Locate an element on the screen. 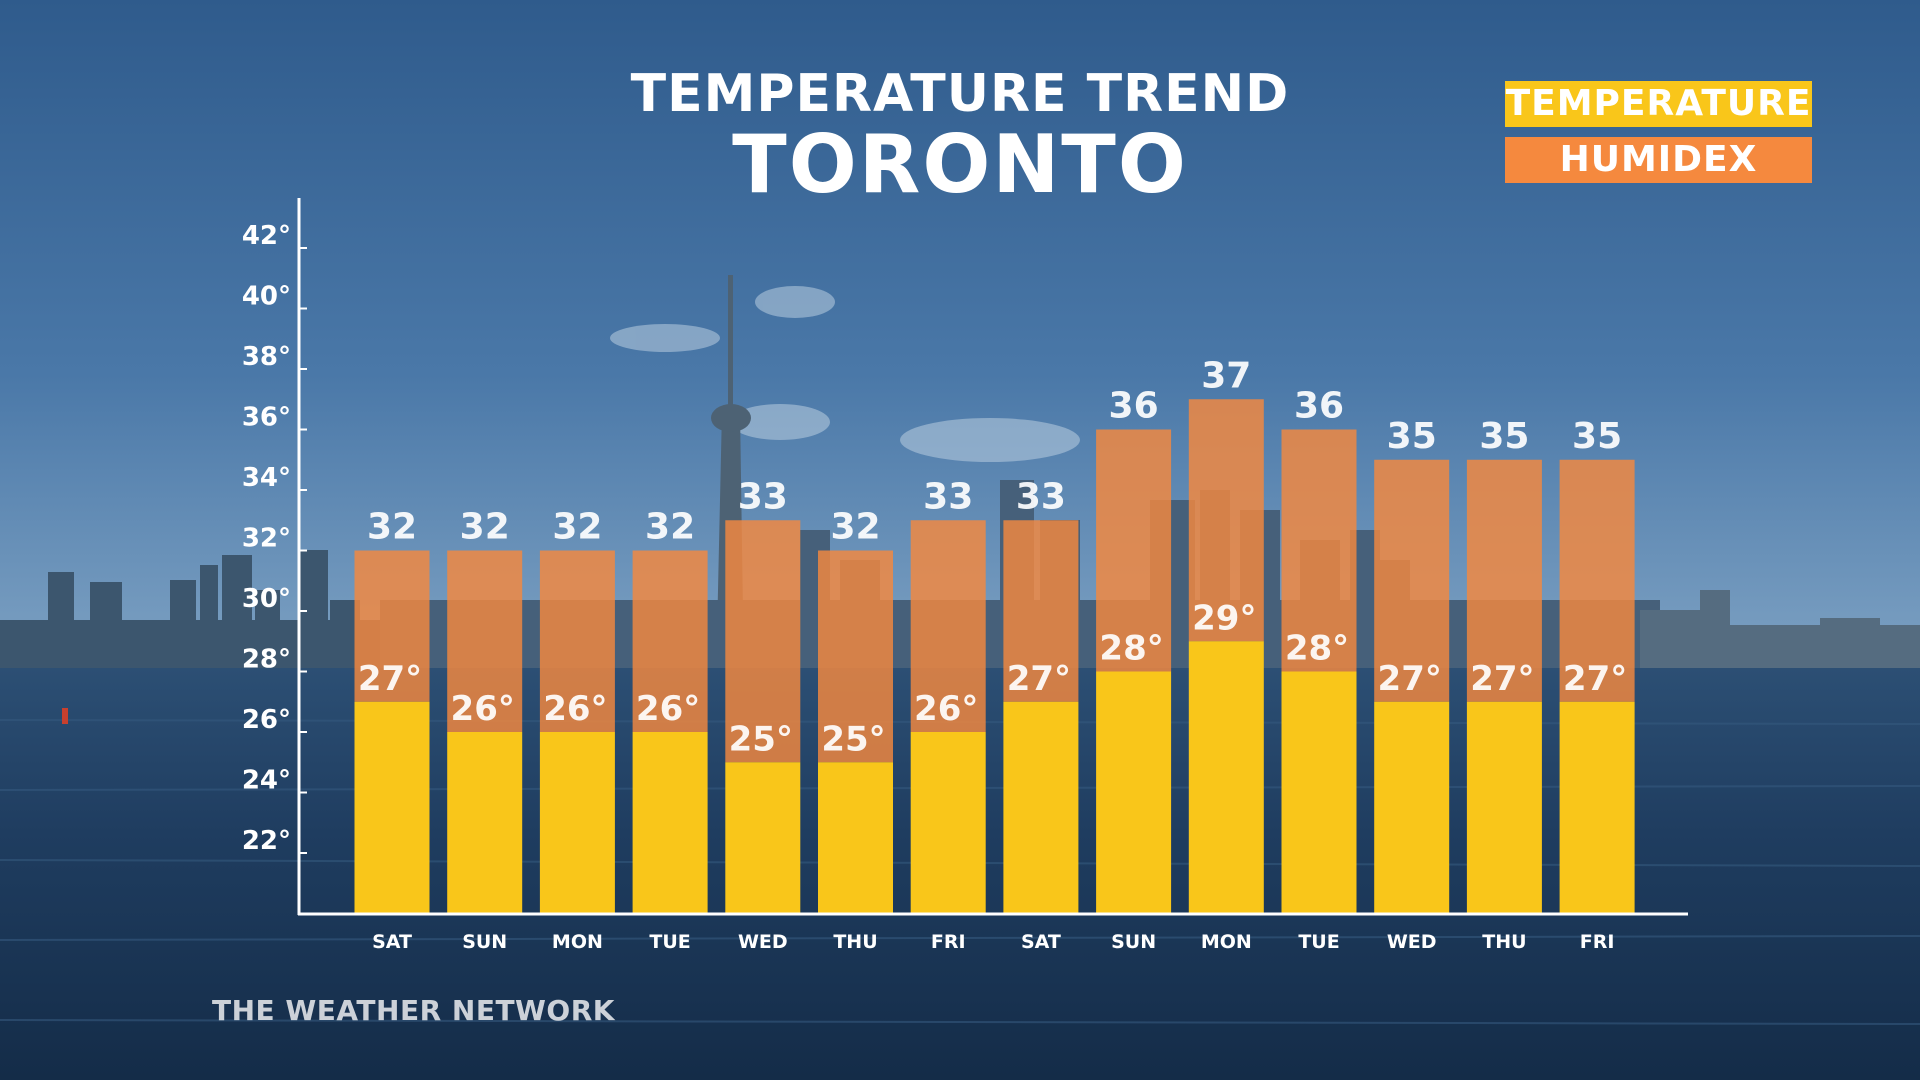 This screenshot has height=1080, width=1920. network-logo-text: THE WEATHER NETWORK is located at coordinates (413, 1010).